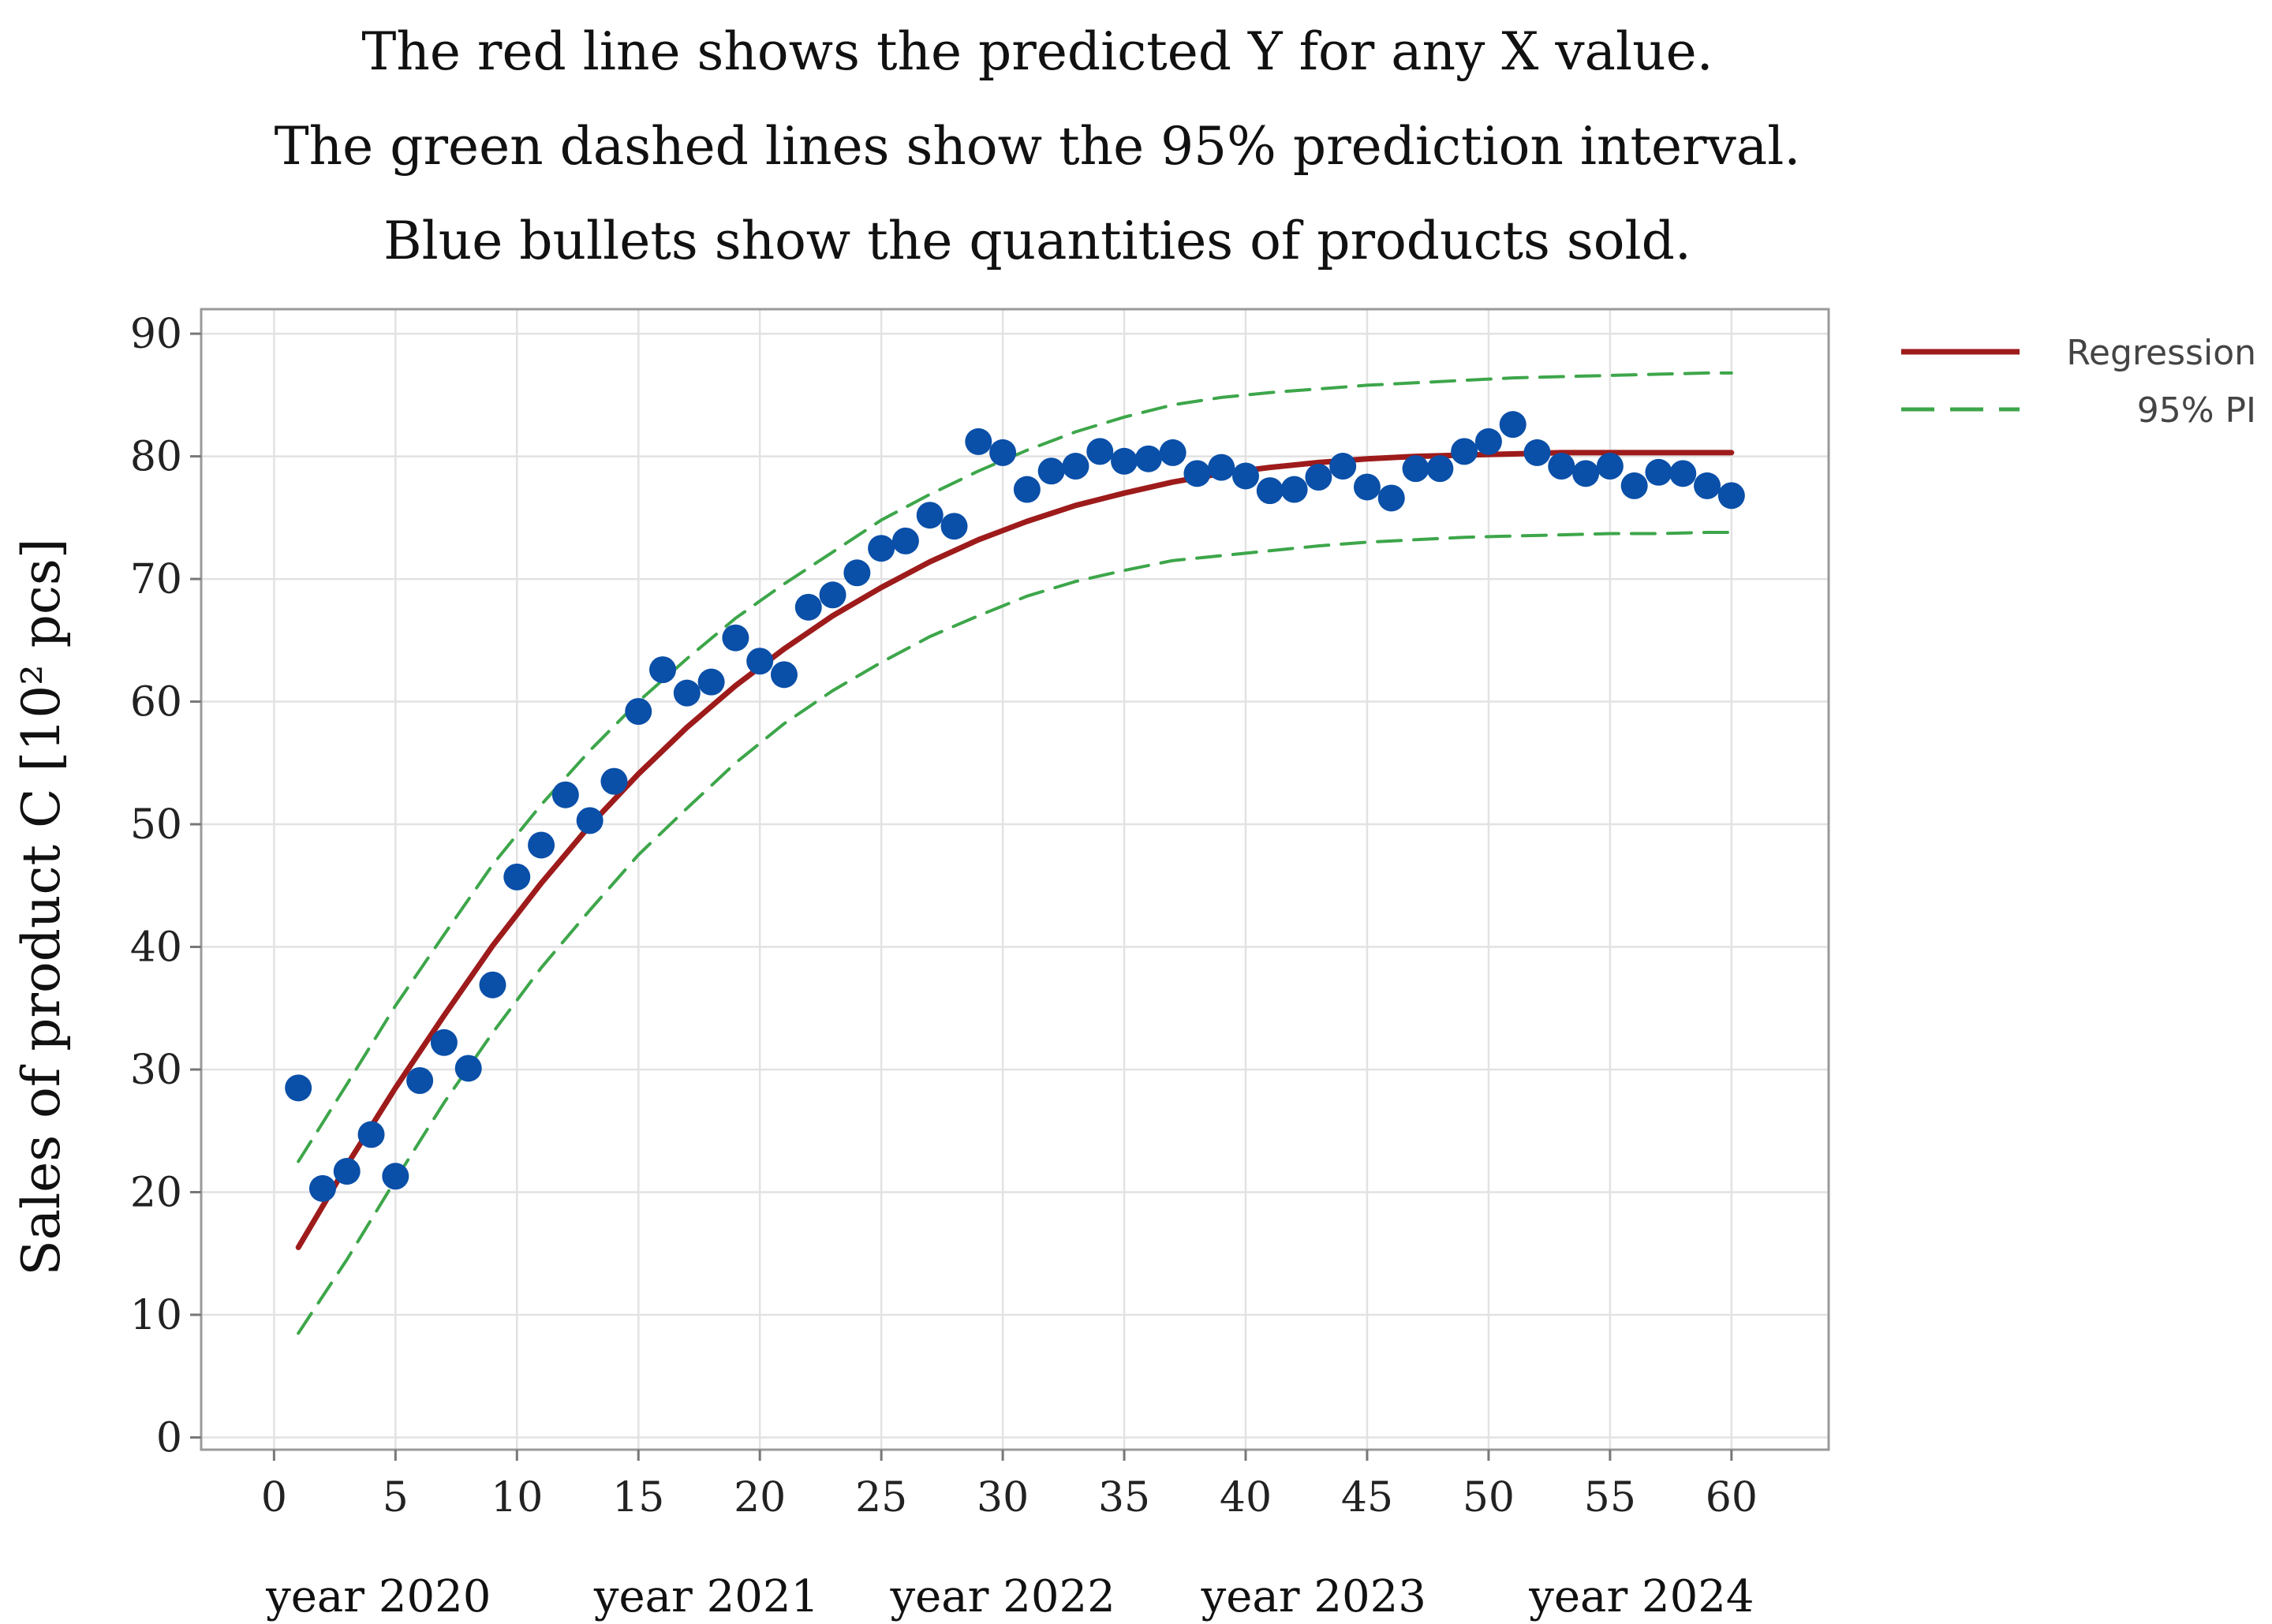  Describe the element at coordinates (706, 1596) in the screenshot. I see `year-label: year 2021` at that location.